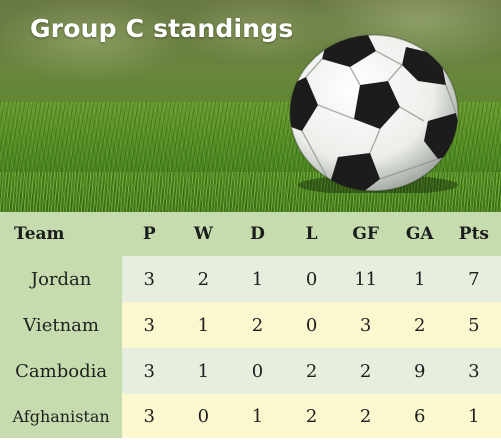 The image size is (501, 440). Describe the element at coordinates (61, 416) in the screenshot. I see `team-name: Afghanistan` at that location.